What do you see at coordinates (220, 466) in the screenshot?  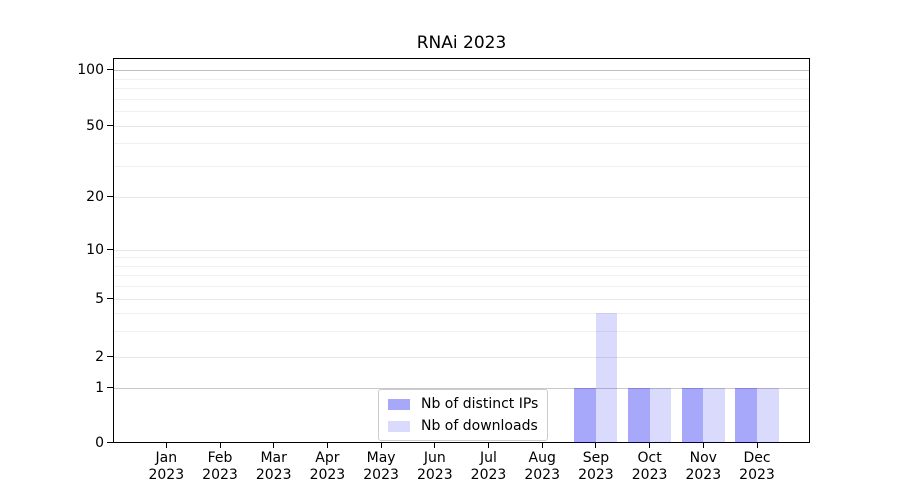 I see `x-tick-label-1: Feb 2023` at bounding box center [220, 466].